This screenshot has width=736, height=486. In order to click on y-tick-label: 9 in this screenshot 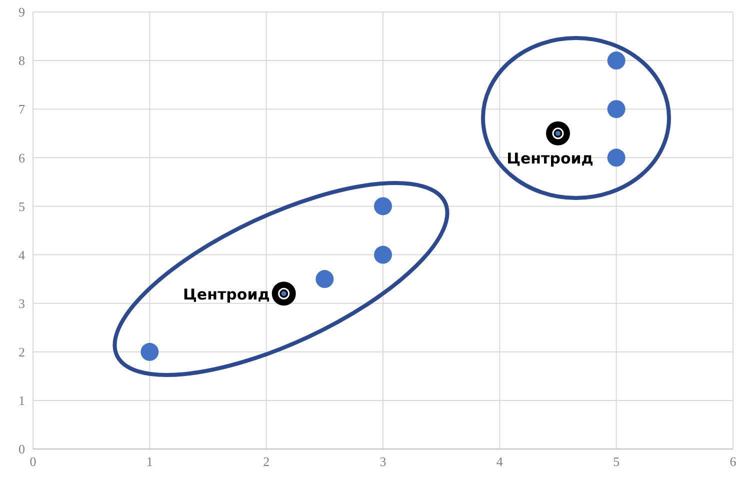, I will do `click(21, 12)`.